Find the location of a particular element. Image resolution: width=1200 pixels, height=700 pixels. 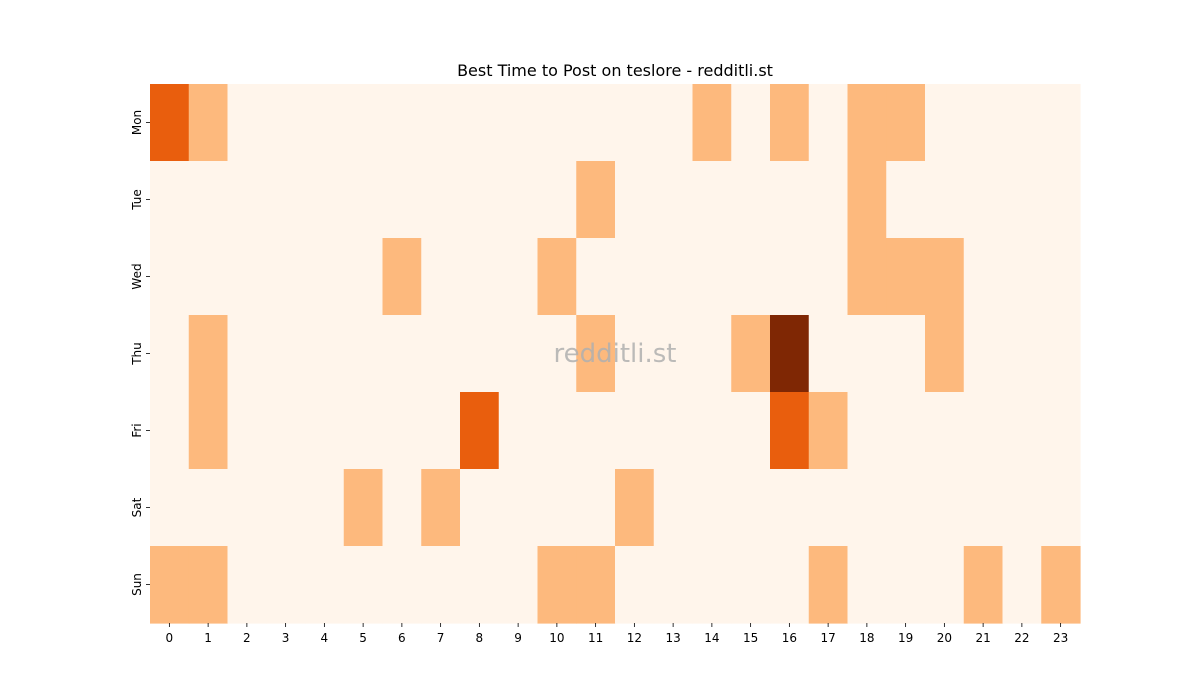

x-tick-label: 10 is located at coordinates (556, 638).